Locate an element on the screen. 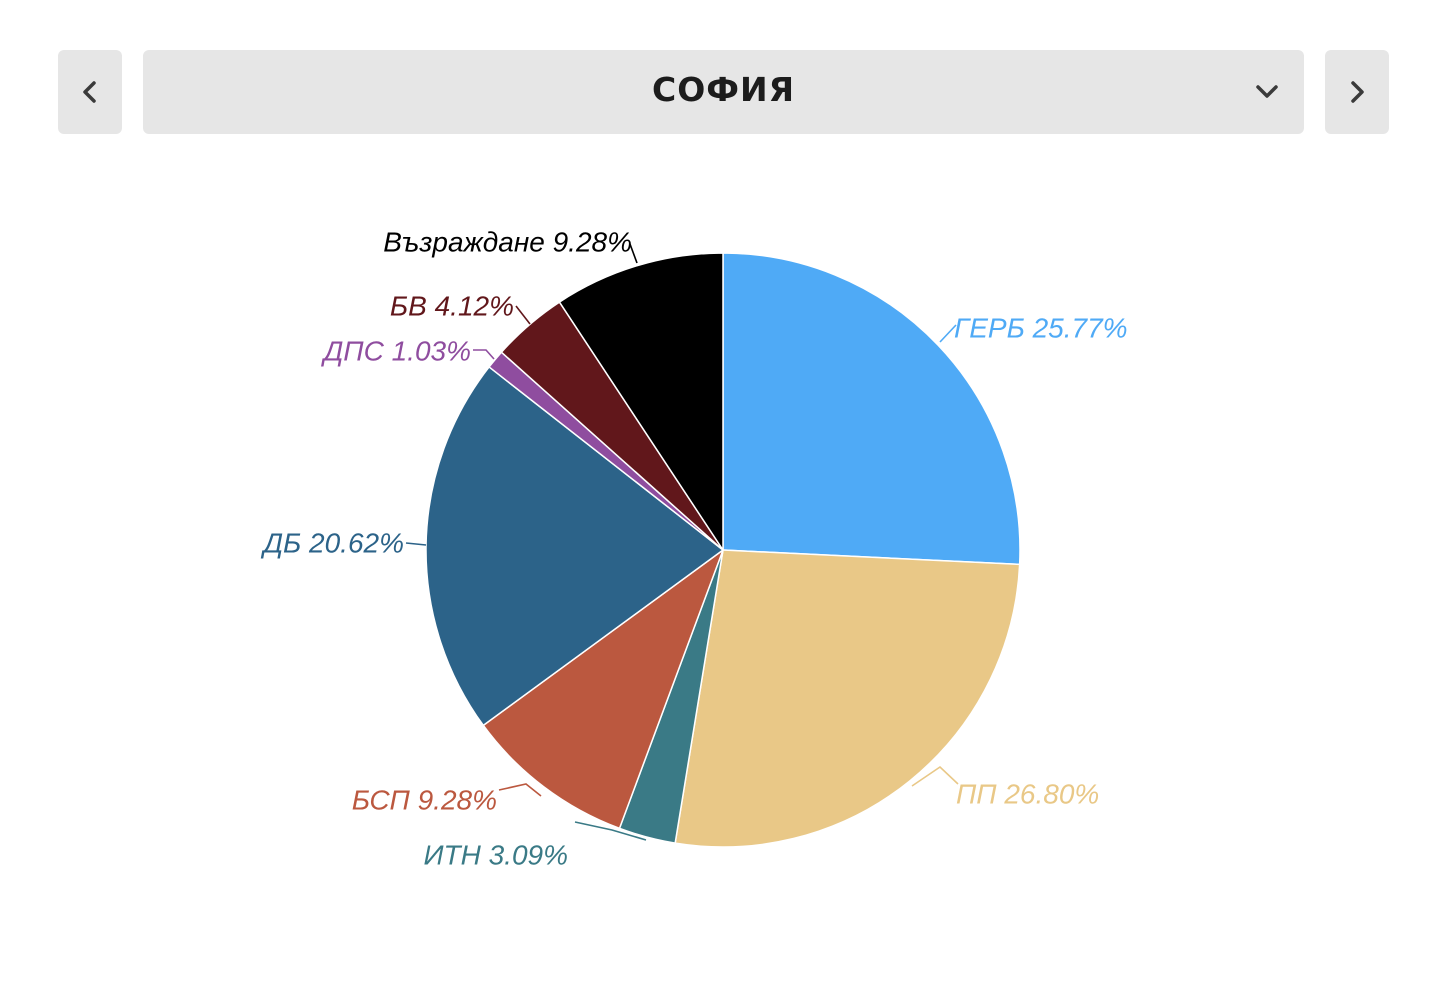  slice-label-8: Възраждане 9.28% is located at coordinates (507, 241).